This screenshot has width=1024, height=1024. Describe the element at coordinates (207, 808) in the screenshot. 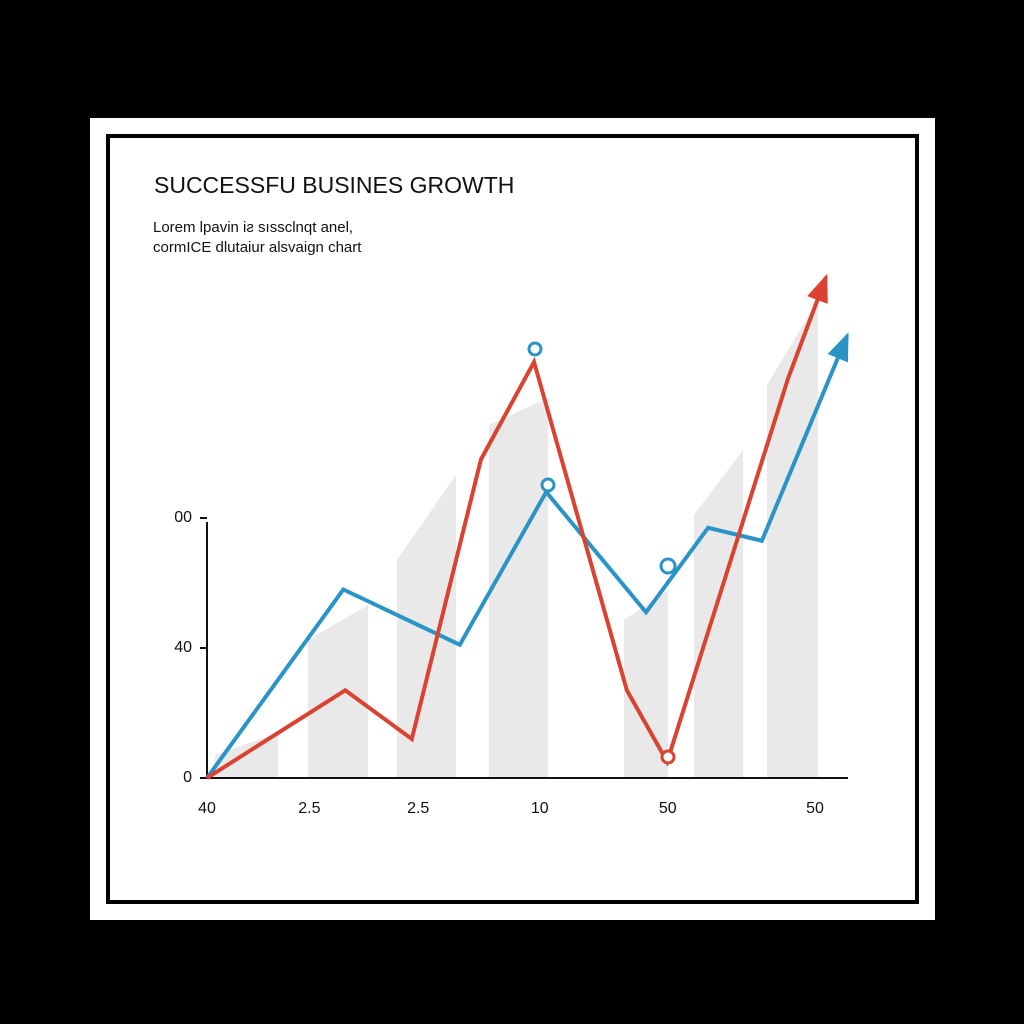

I see `x-tick-label: 40` at that location.